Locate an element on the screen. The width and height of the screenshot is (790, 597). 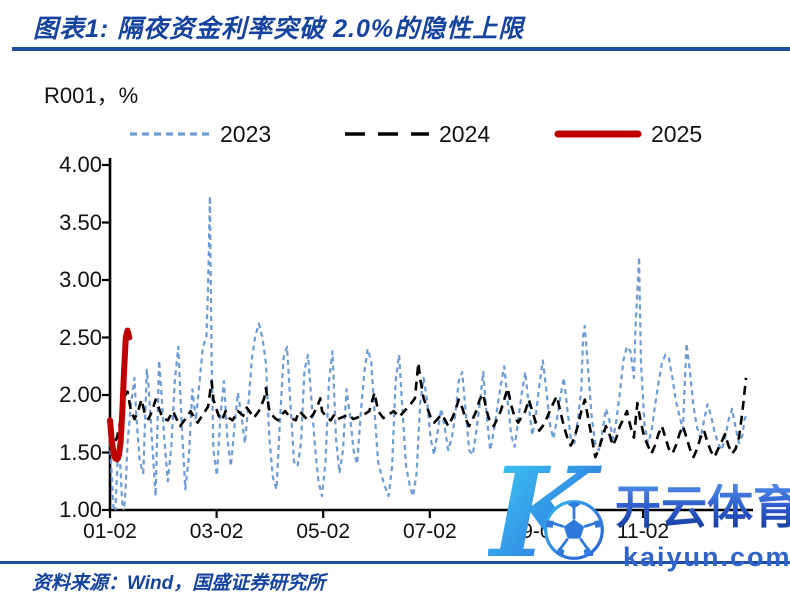
y-tick-label: 3.00 is located at coordinates (80, 279).